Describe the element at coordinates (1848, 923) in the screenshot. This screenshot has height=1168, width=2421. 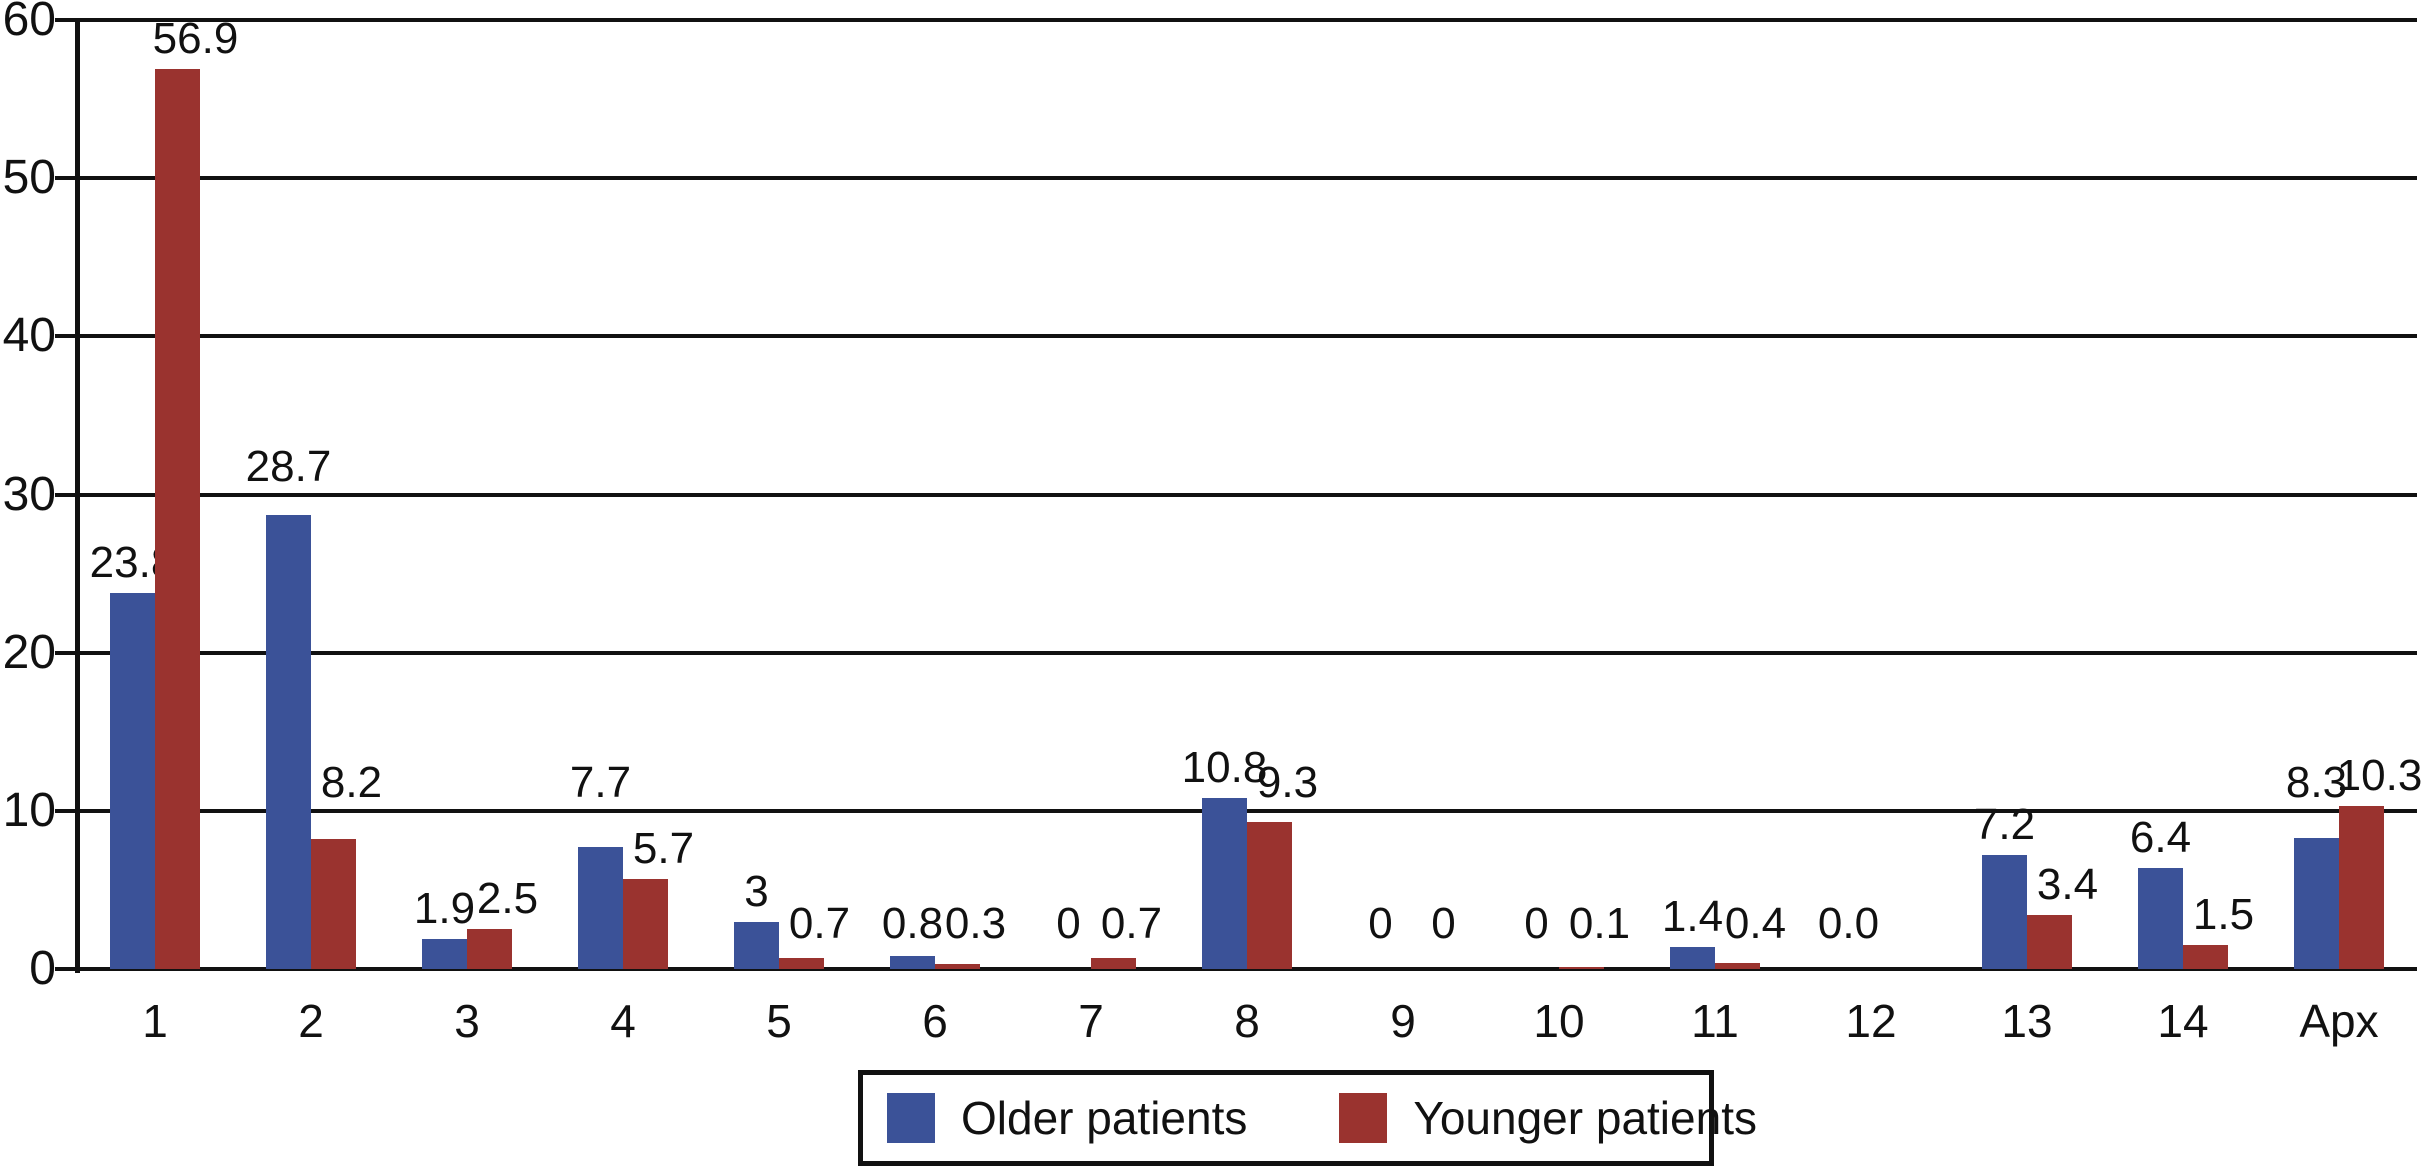
I see `value-label-older-12: 0.0` at that location.